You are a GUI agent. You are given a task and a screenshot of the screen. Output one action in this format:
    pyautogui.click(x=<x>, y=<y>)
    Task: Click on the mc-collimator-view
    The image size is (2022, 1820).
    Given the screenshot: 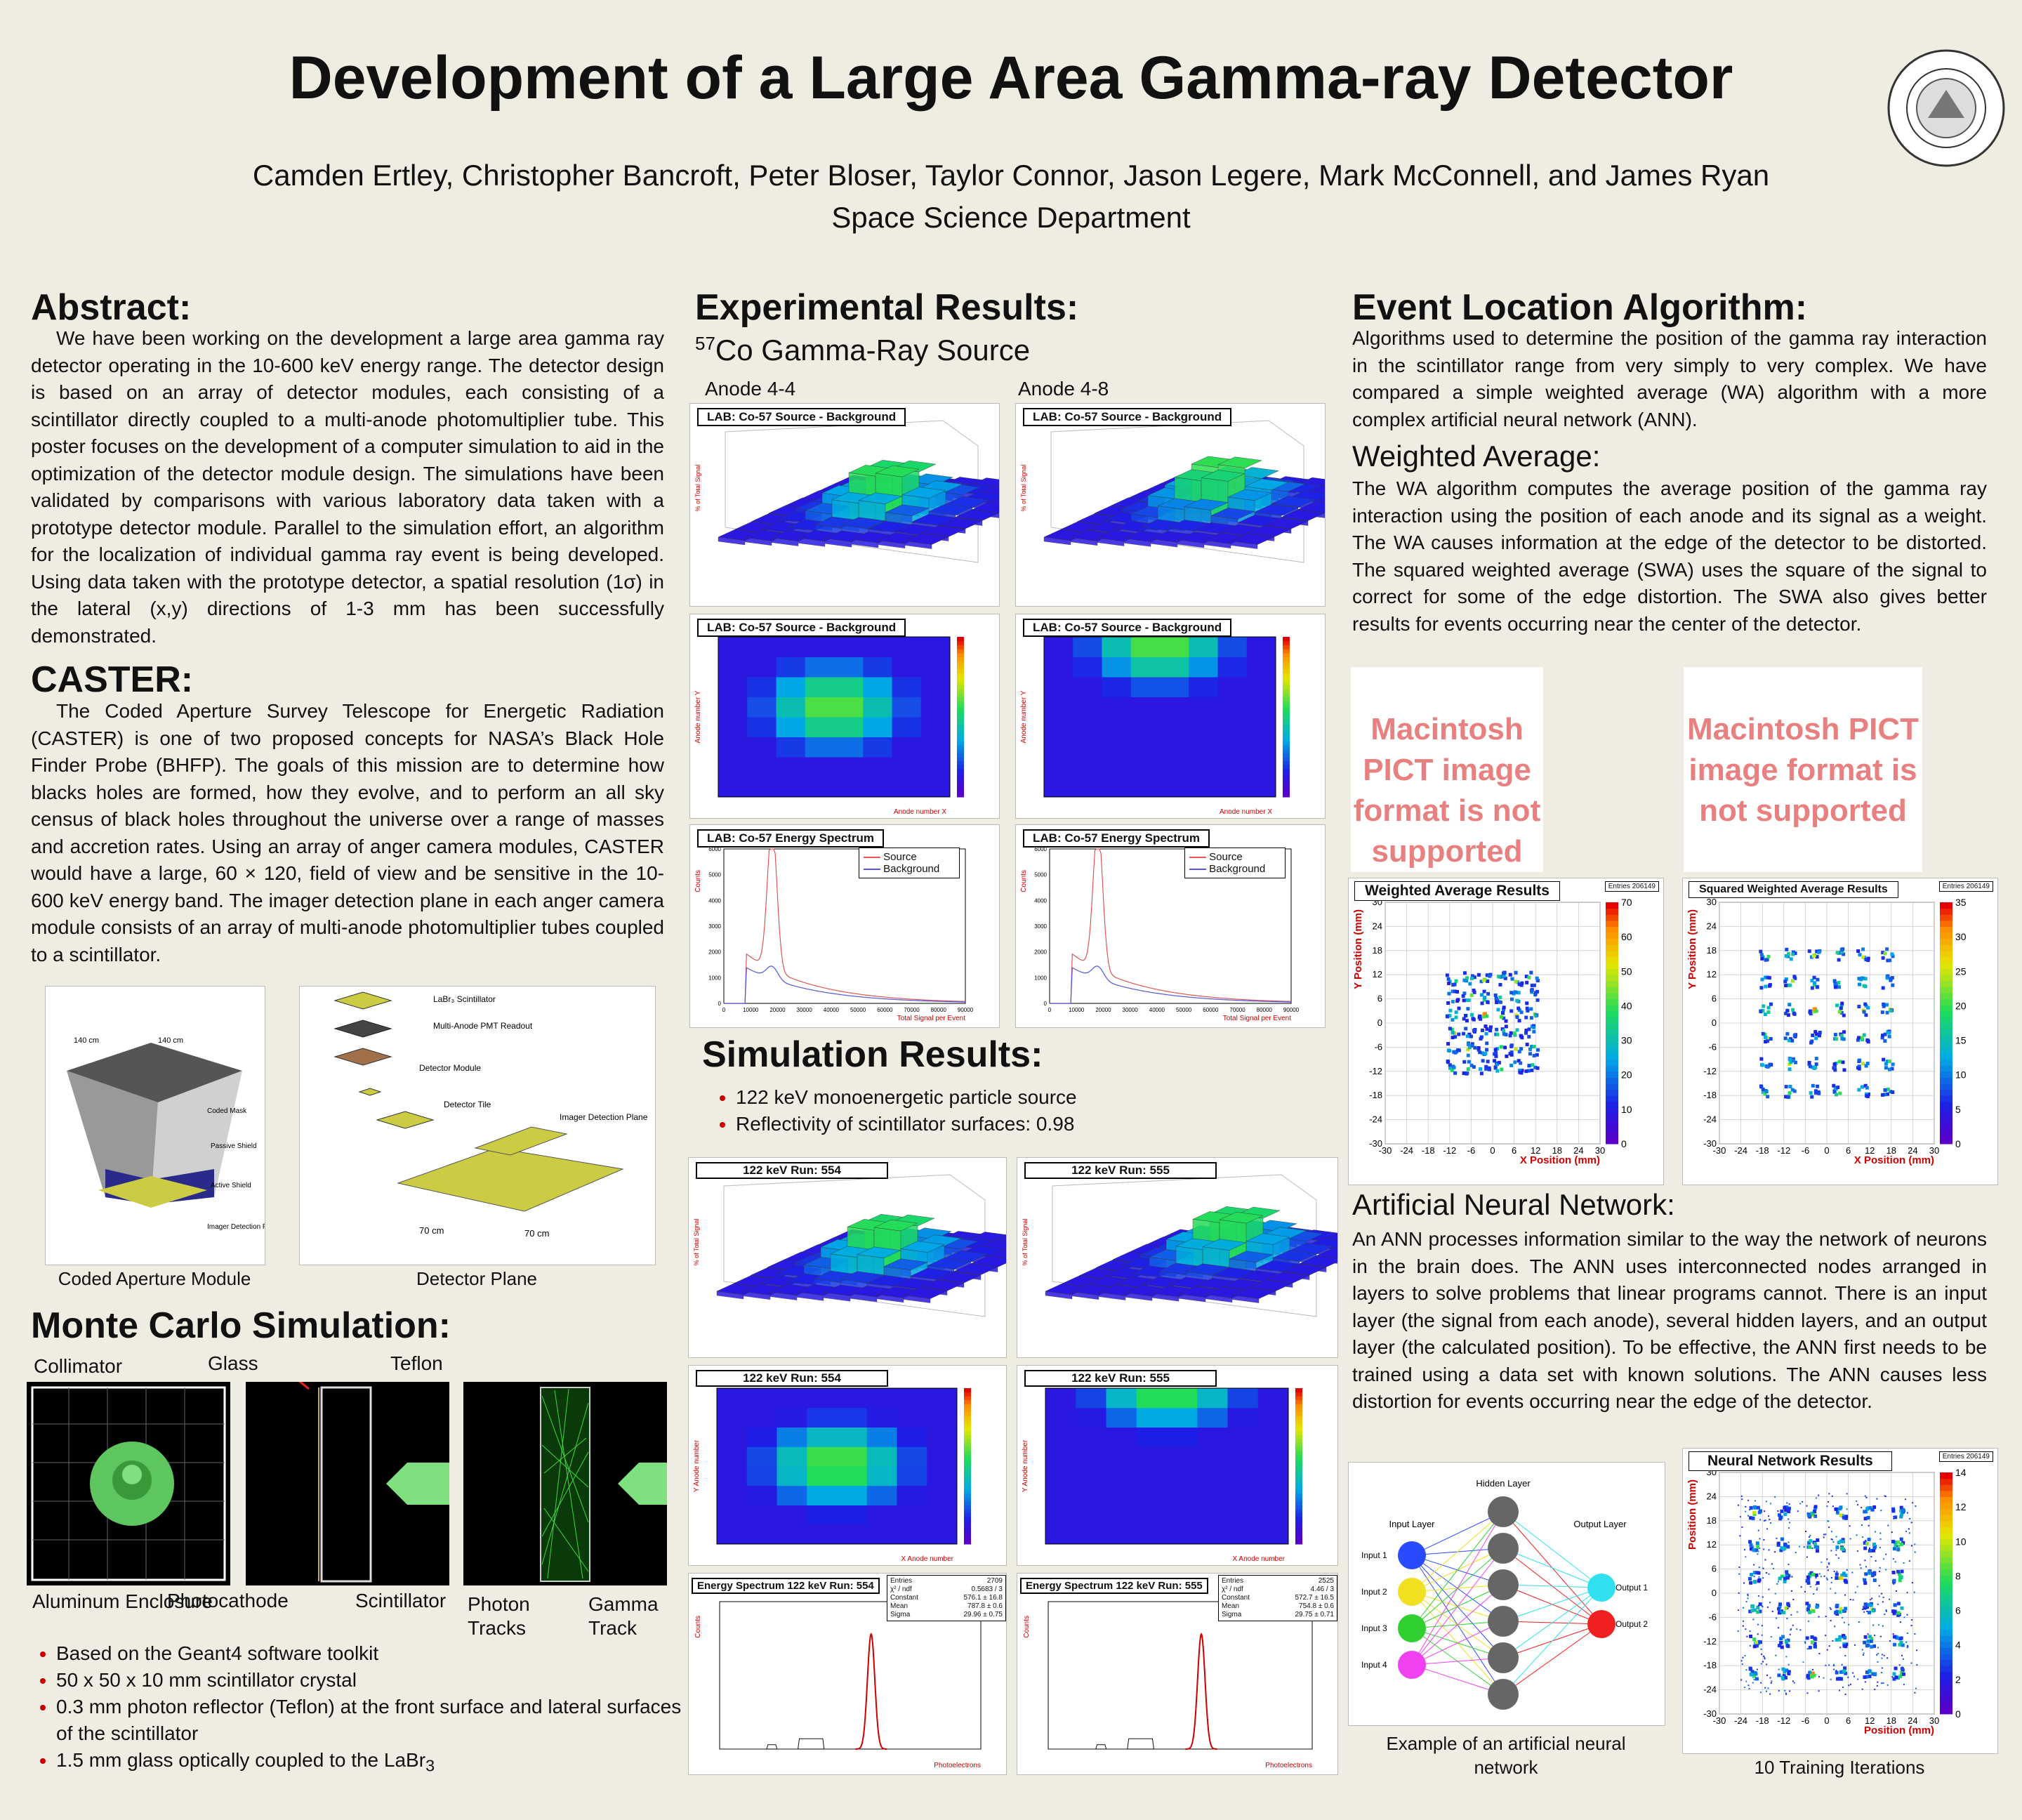 What is the action you would take?
    pyautogui.click(x=128, y=1484)
    